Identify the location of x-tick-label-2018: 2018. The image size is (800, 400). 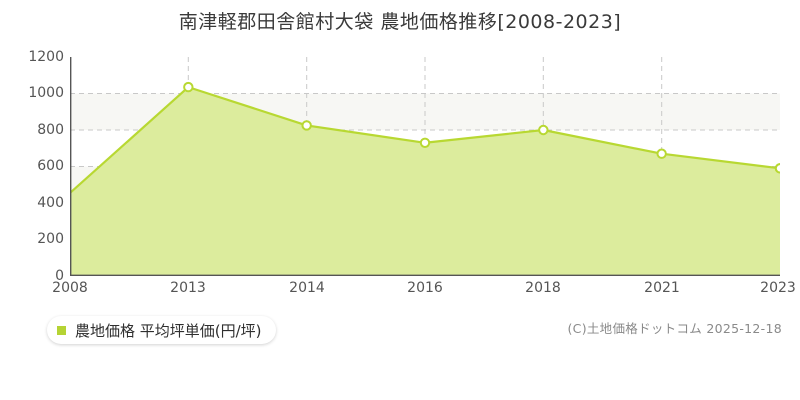
(543, 288).